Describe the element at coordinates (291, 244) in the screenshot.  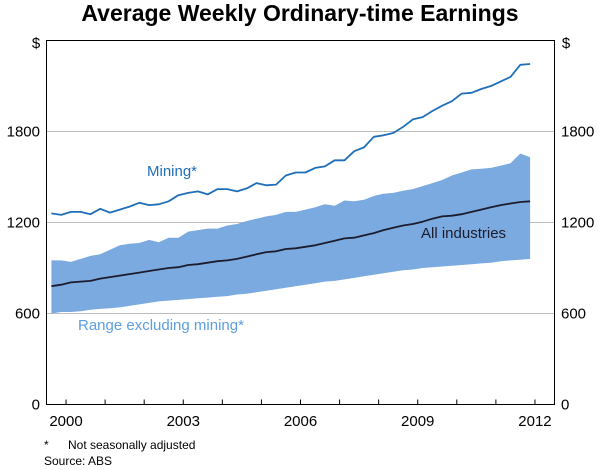
I see `all-industries-line` at that location.